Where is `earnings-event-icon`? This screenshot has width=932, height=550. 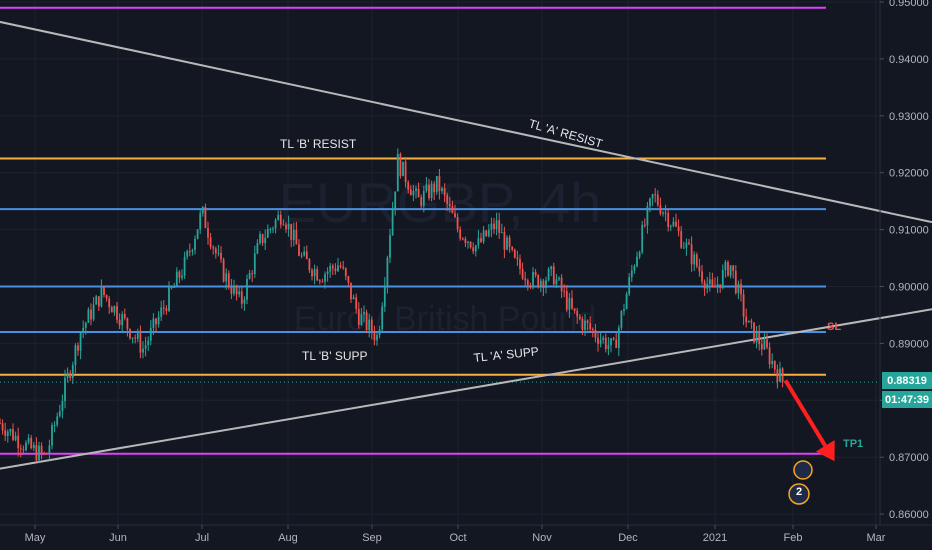
earnings-event-icon is located at coordinates (799, 494).